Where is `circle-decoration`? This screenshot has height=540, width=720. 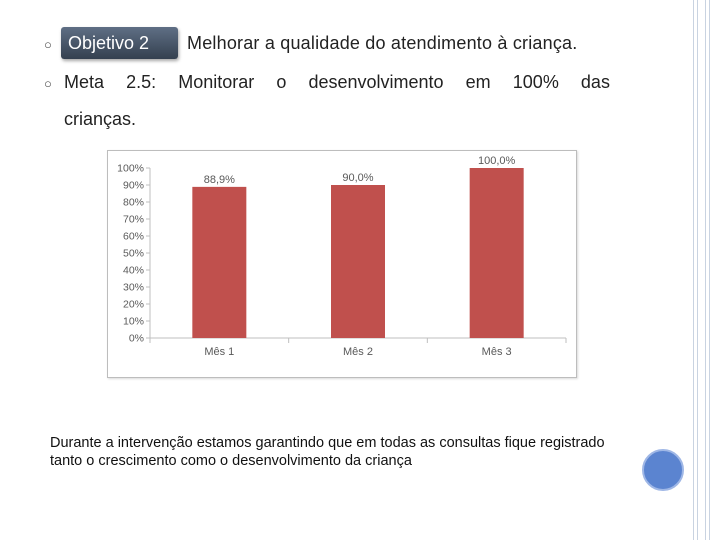 circle-decoration is located at coordinates (663, 470).